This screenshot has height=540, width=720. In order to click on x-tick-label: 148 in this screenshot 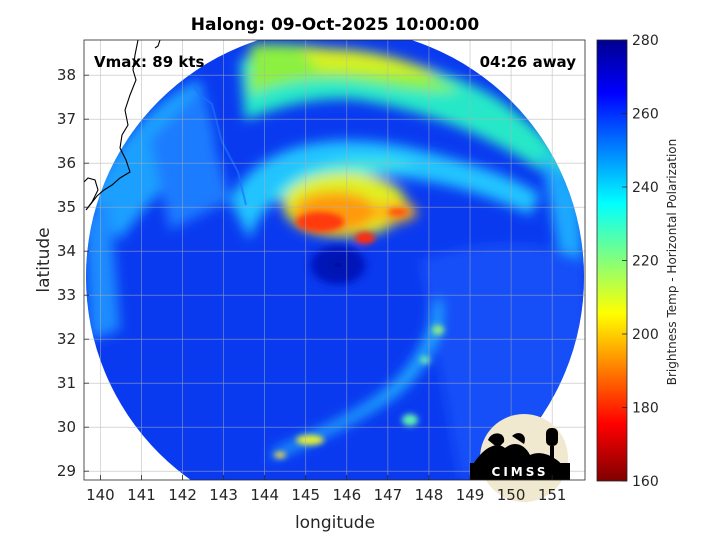, I will do `click(429, 495)`.